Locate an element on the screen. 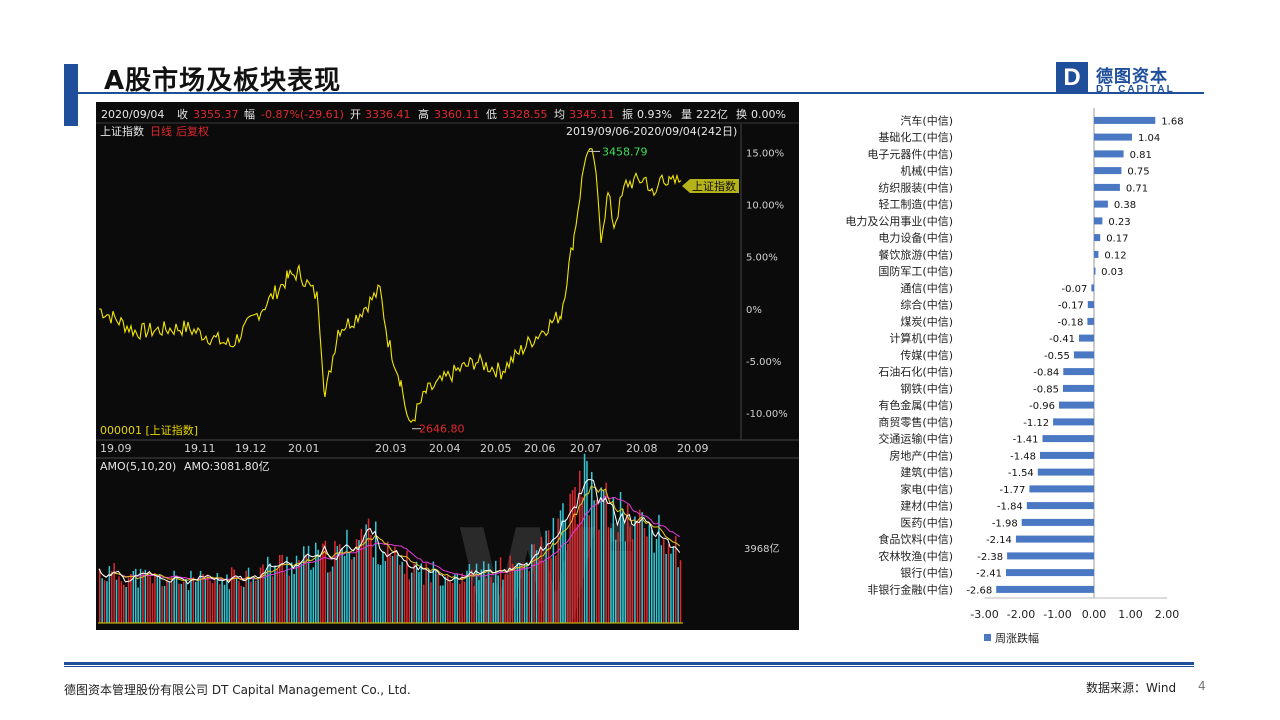  vol-label: 量 is located at coordinates (686, 114).